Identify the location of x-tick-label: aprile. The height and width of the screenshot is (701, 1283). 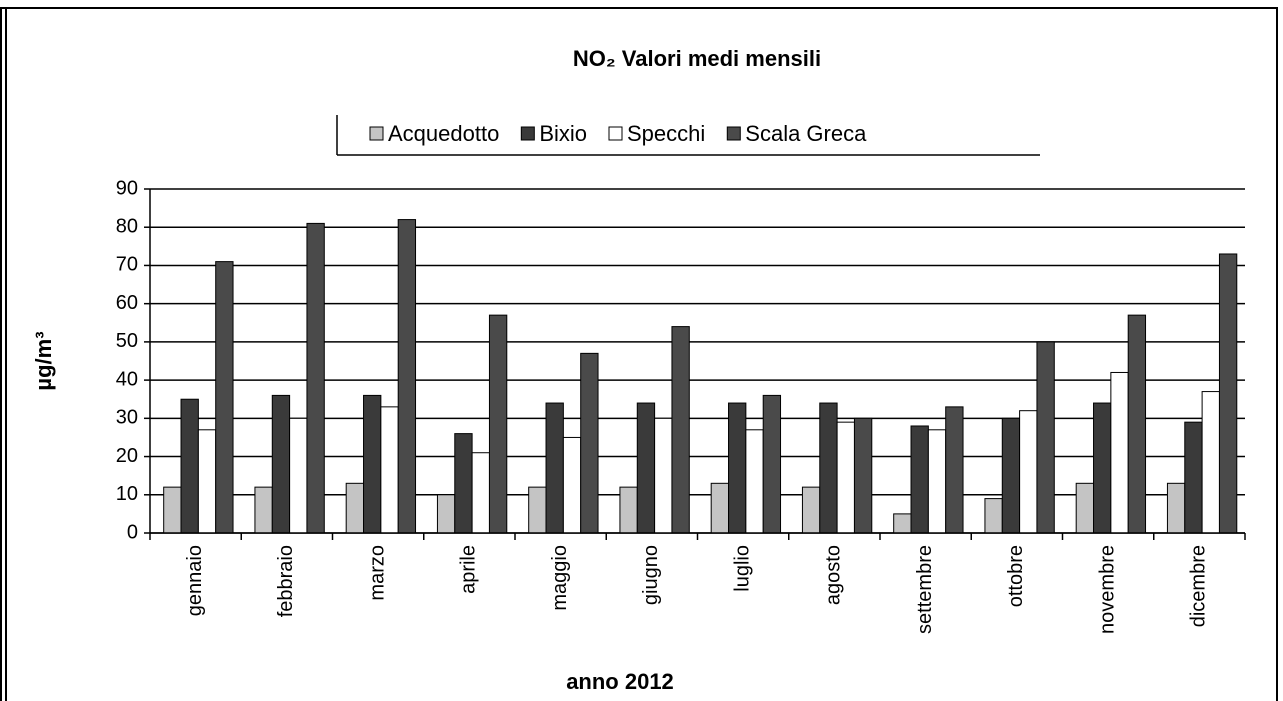
(469, 569).